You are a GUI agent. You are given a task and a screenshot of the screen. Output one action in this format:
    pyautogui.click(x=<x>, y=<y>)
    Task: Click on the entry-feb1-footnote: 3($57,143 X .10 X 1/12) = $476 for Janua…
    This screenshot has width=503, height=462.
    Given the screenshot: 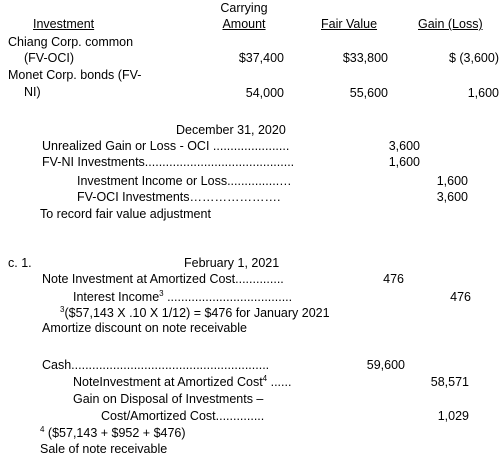 What is the action you would take?
    pyautogui.click(x=195, y=312)
    